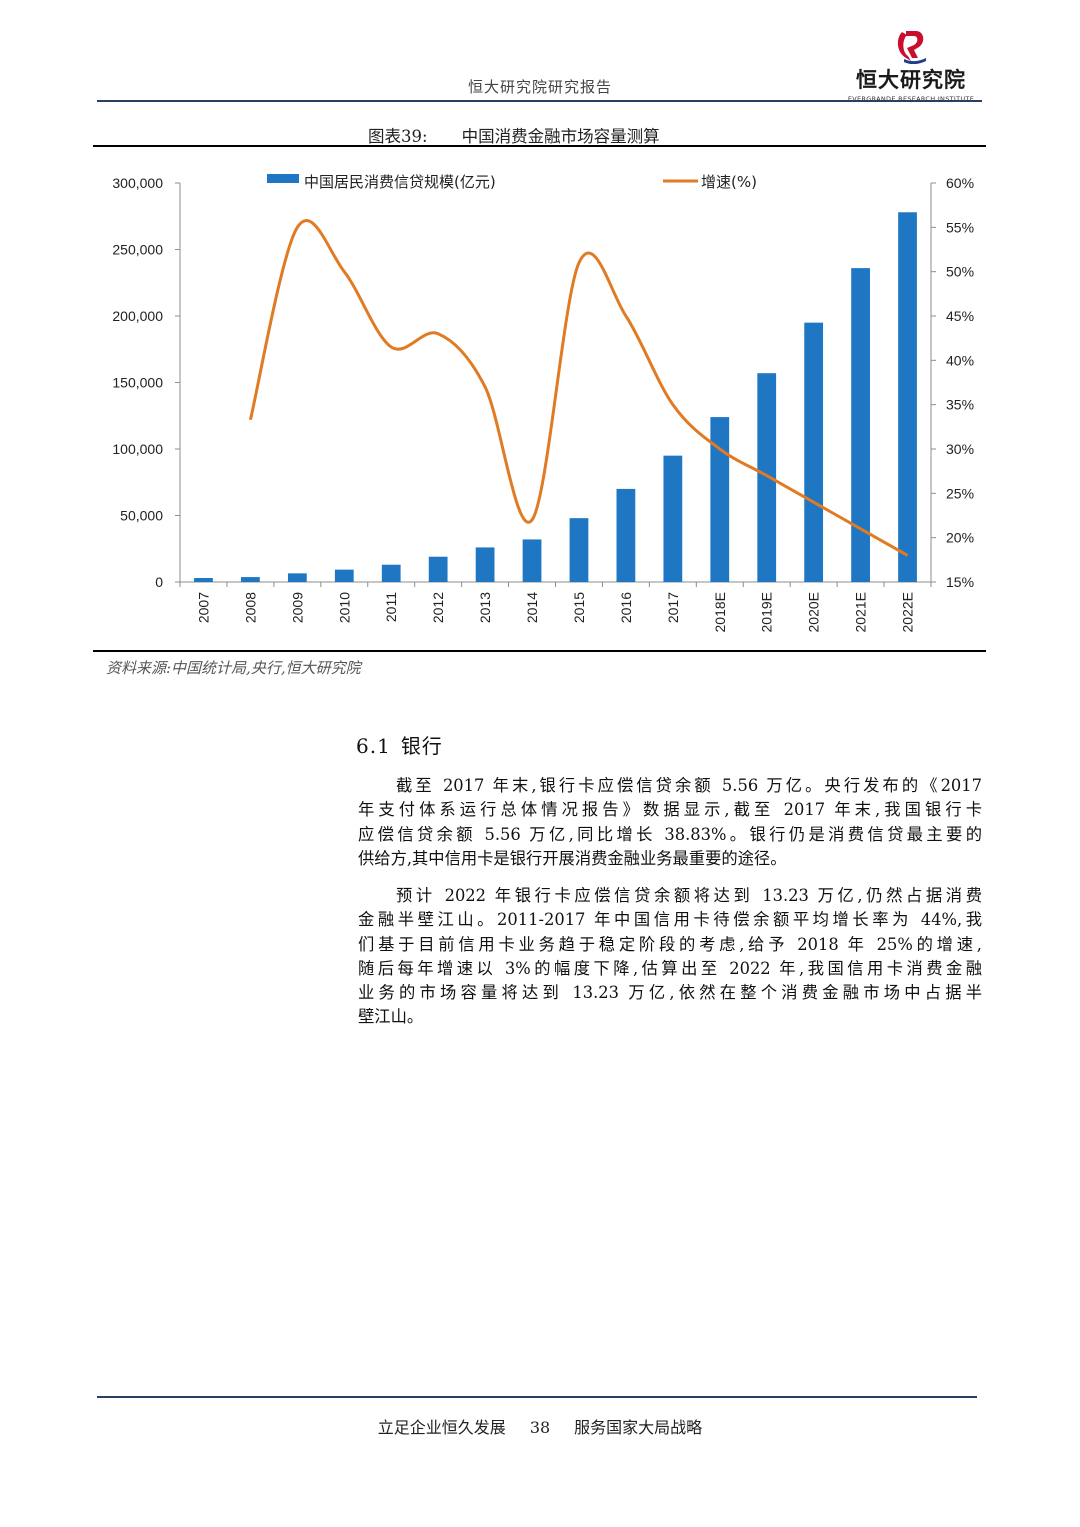 This screenshot has height=1527, width=1080. What do you see at coordinates (141, 516) in the screenshot?
I see `left-tick-label: 50,000` at bounding box center [141, 516].